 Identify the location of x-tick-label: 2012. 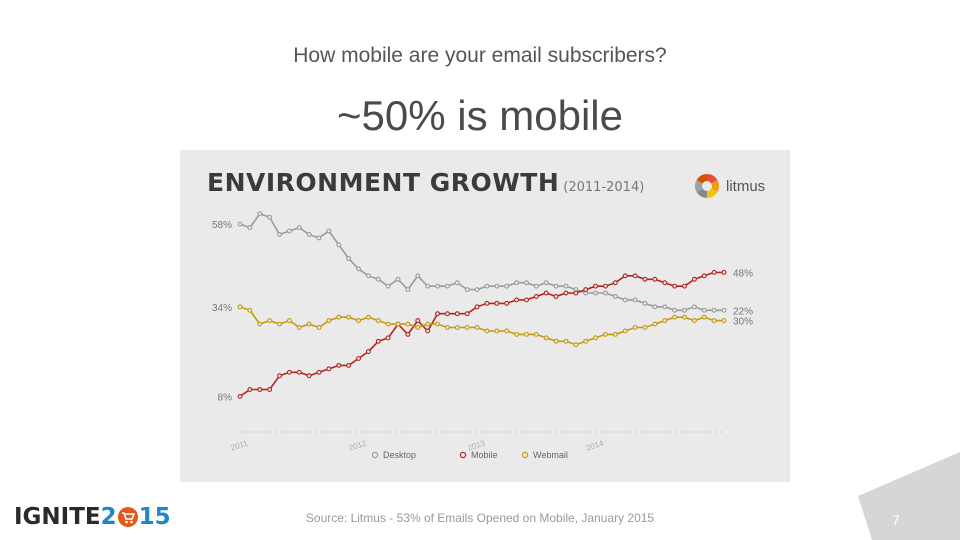
(358, 445).